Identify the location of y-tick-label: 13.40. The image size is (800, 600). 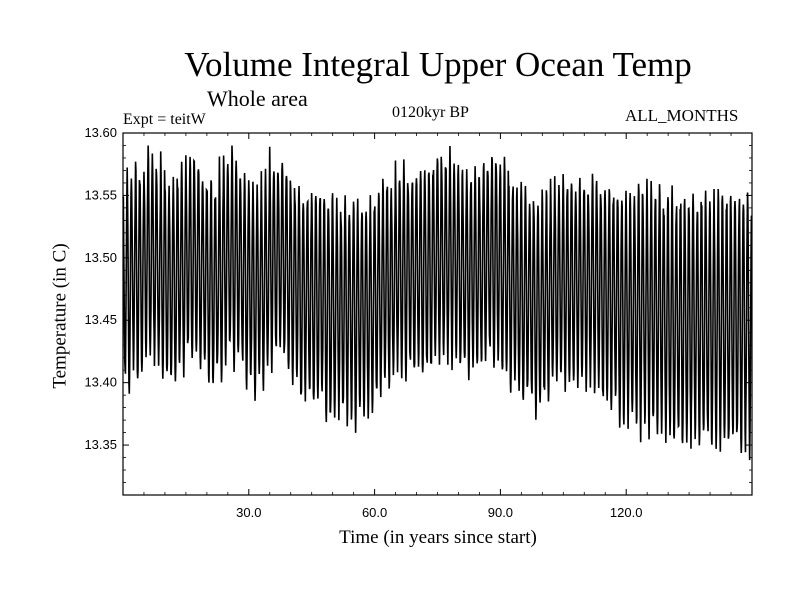
(100, 382).